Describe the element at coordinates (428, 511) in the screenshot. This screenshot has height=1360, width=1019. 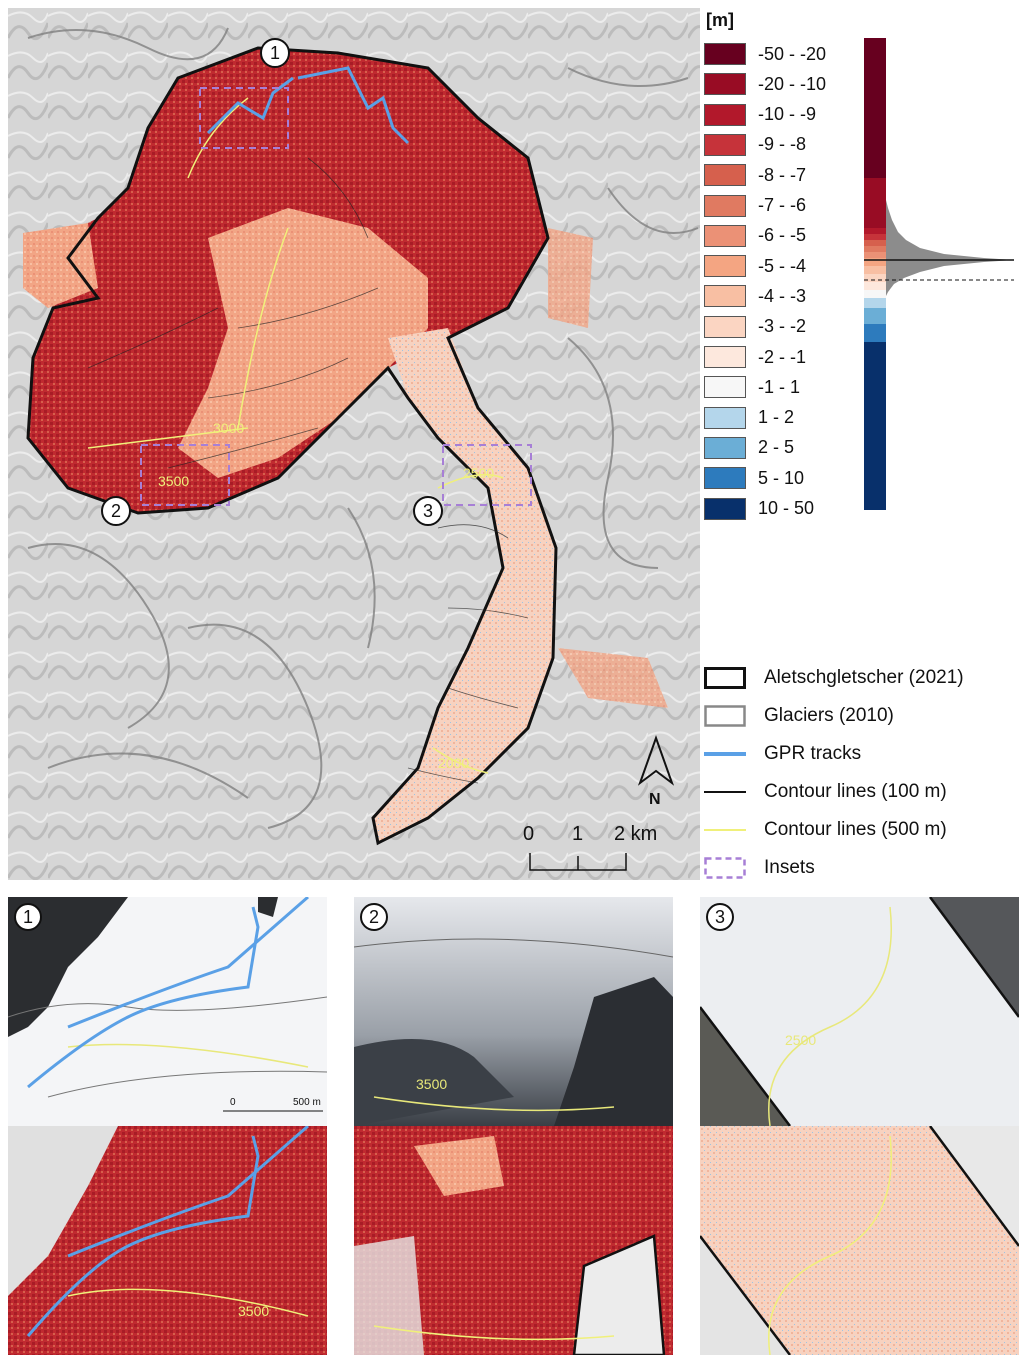
I see `callout-3: 3` at that location.